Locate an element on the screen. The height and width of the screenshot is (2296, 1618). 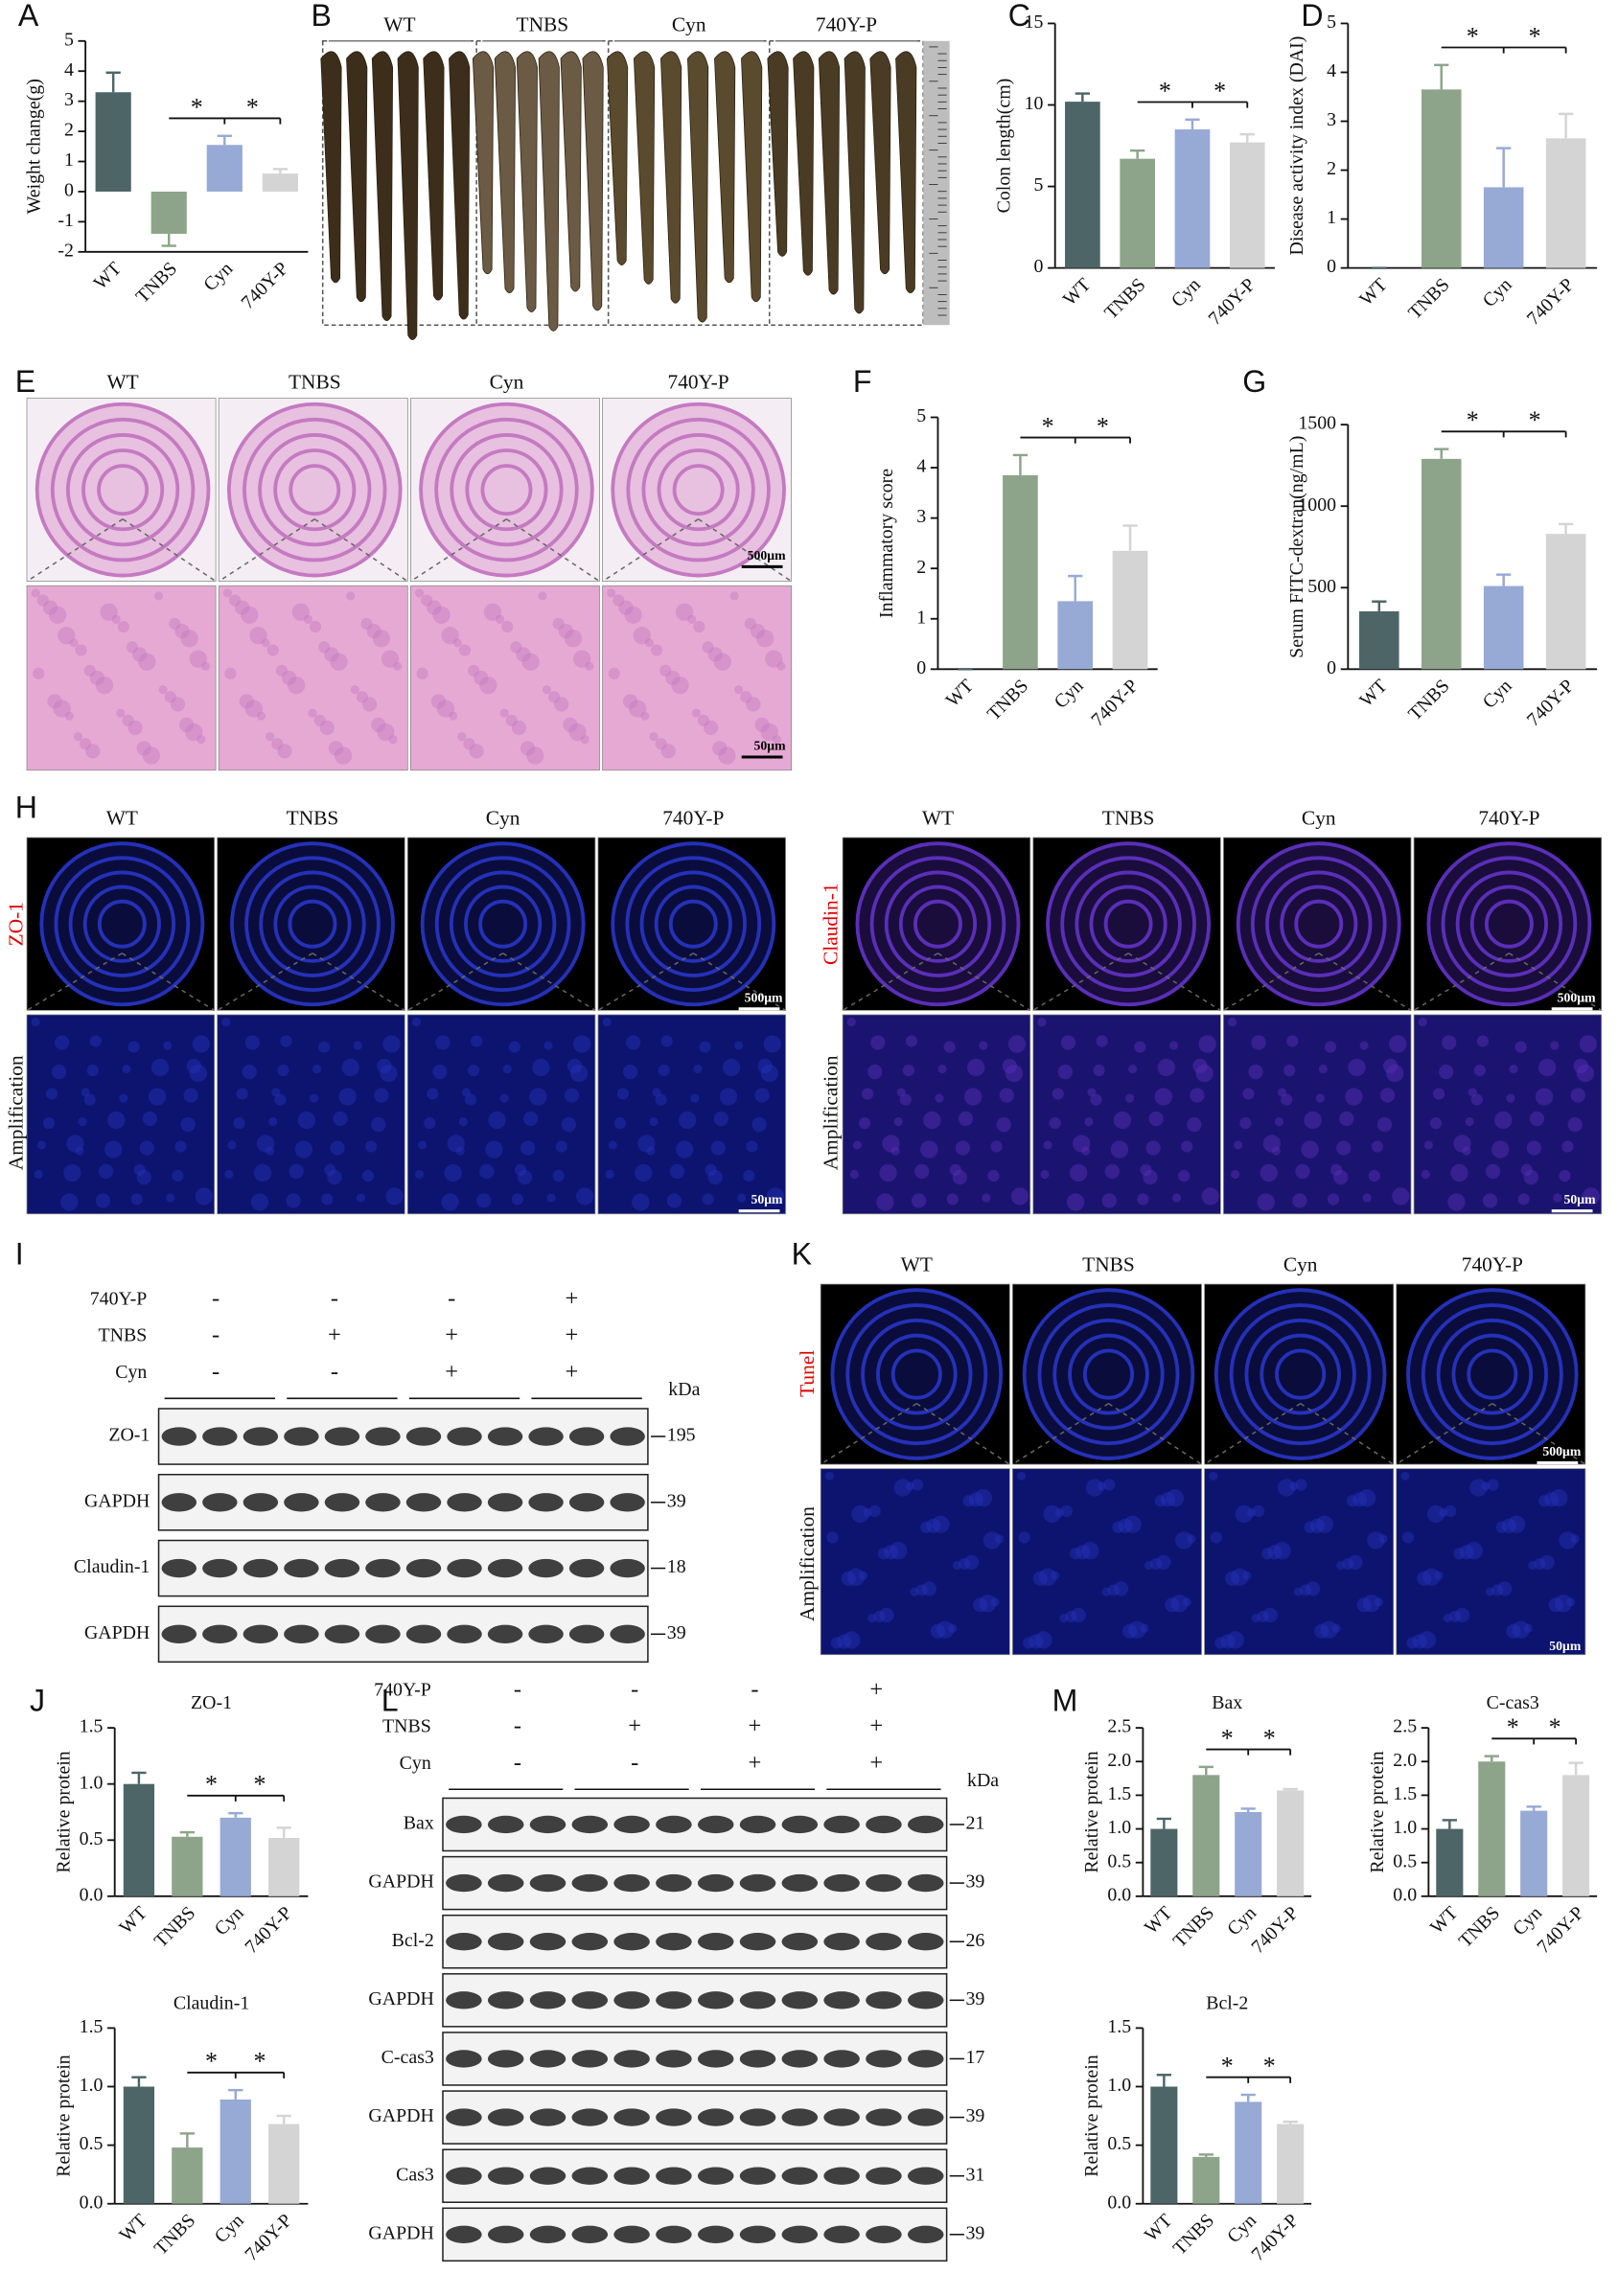
kda-label: 26 is located at coordinates (975, 1940).